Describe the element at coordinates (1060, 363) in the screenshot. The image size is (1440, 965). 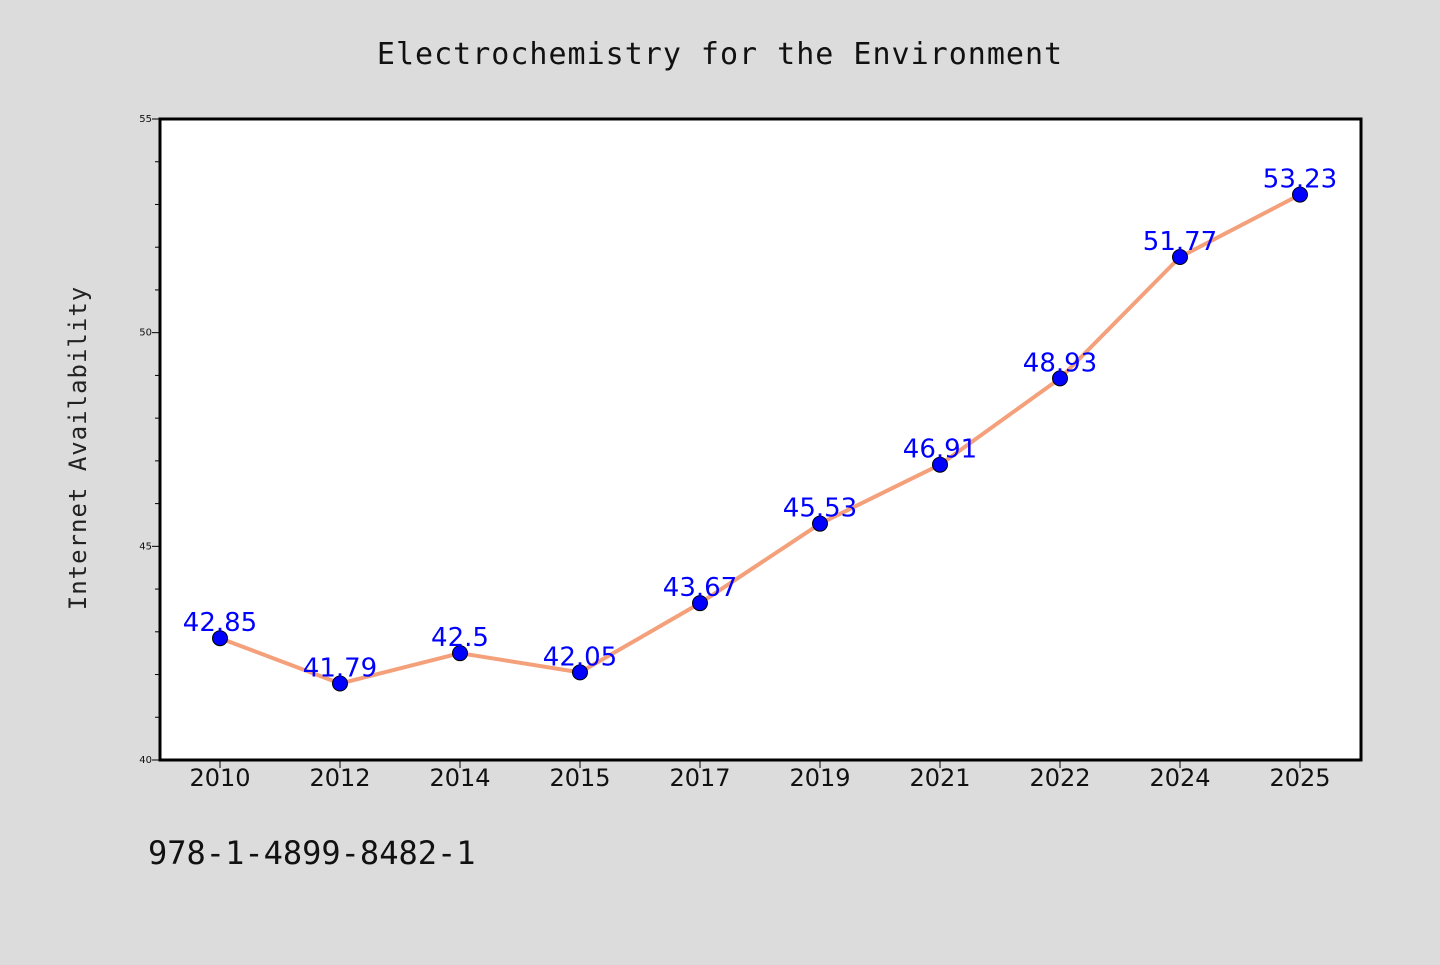
I see `data-label: 48.93` at that location.